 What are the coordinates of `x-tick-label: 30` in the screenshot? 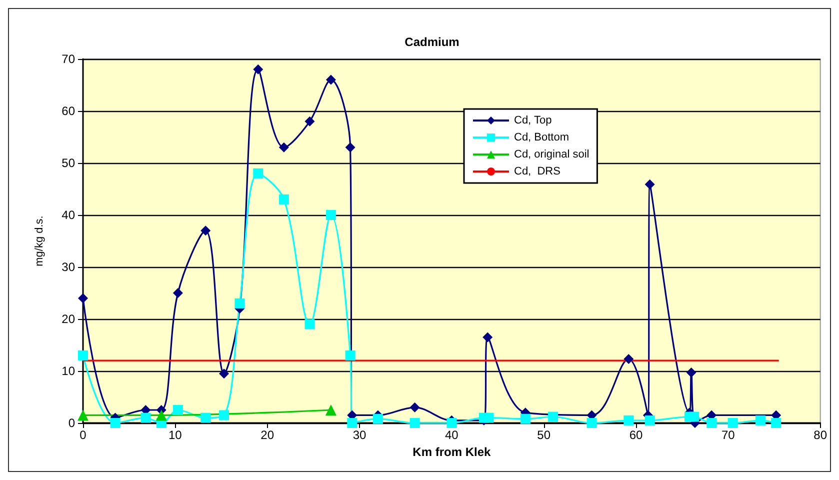 It's located at (359, 435).